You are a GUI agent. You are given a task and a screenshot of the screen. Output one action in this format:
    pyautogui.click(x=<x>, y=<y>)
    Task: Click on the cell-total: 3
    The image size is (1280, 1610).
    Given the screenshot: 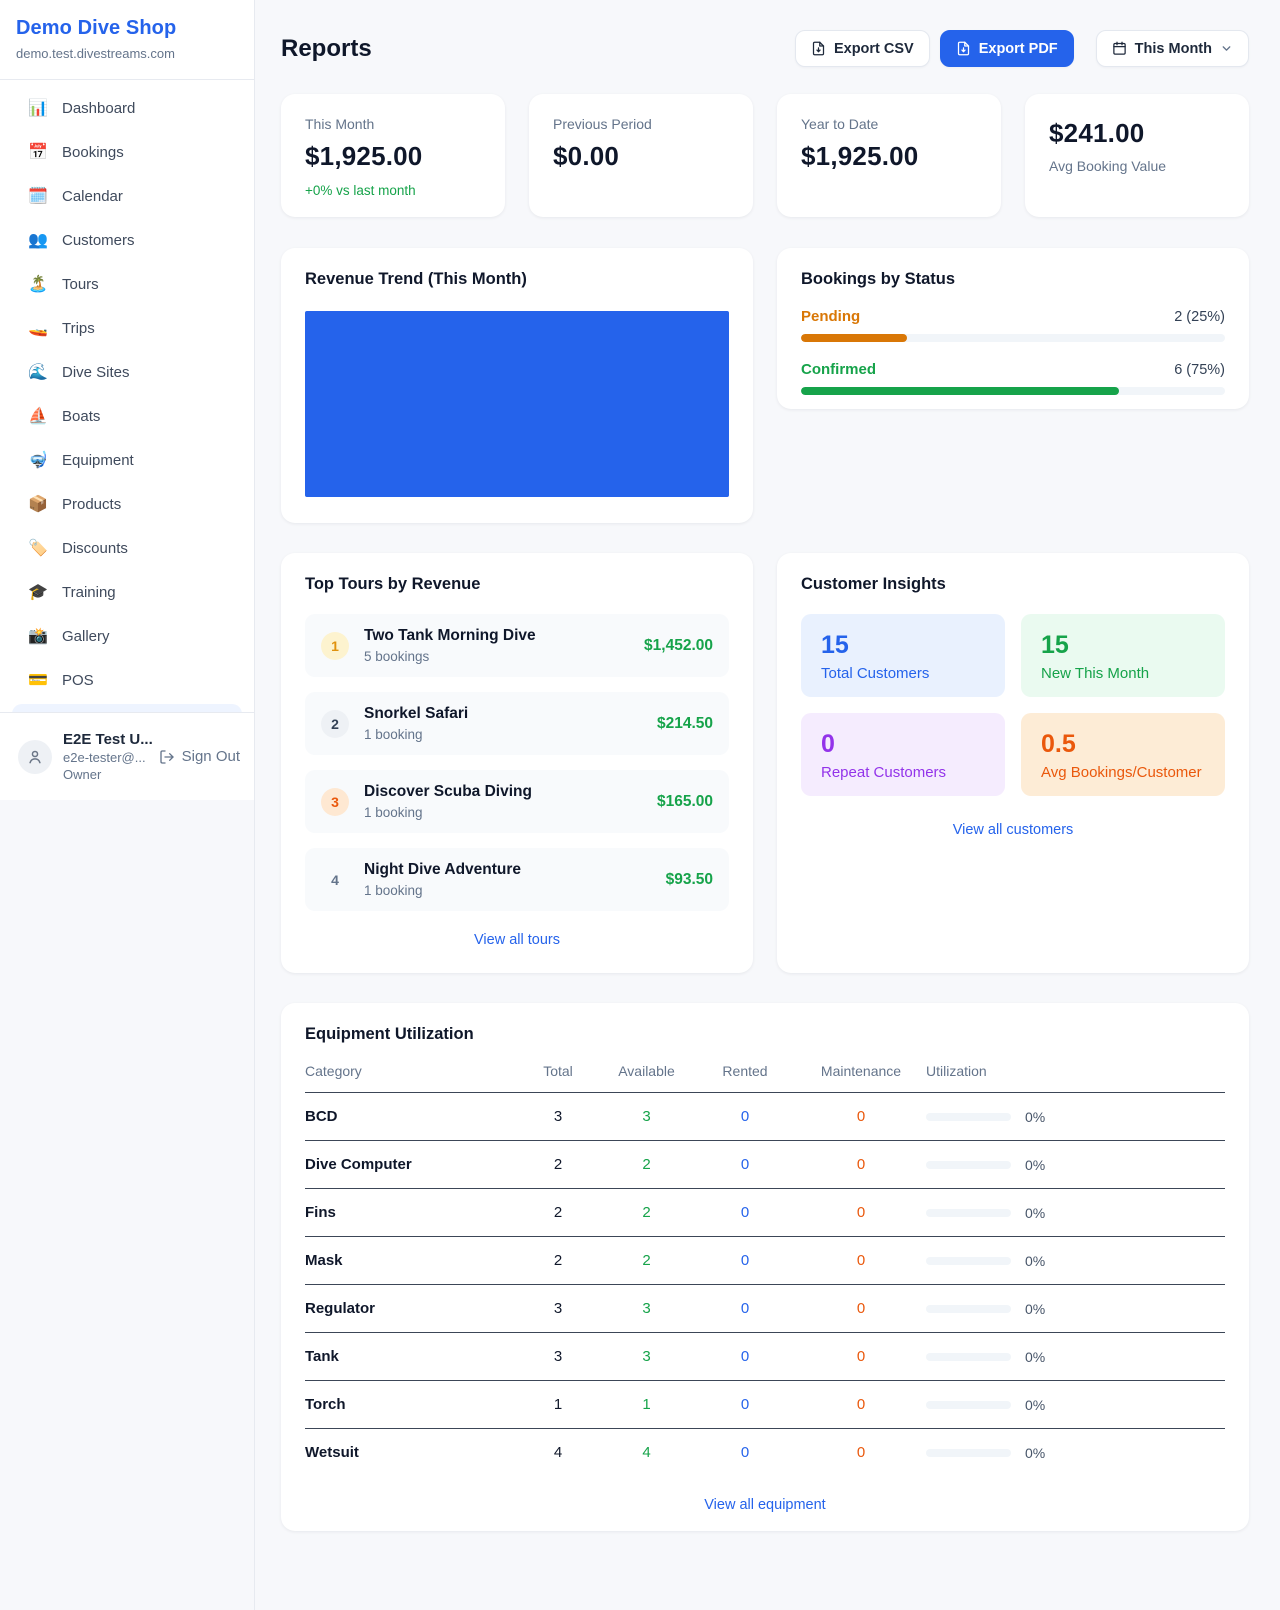 What is the action you would take?
    pyautogui.click(x=558, y=1116)
    